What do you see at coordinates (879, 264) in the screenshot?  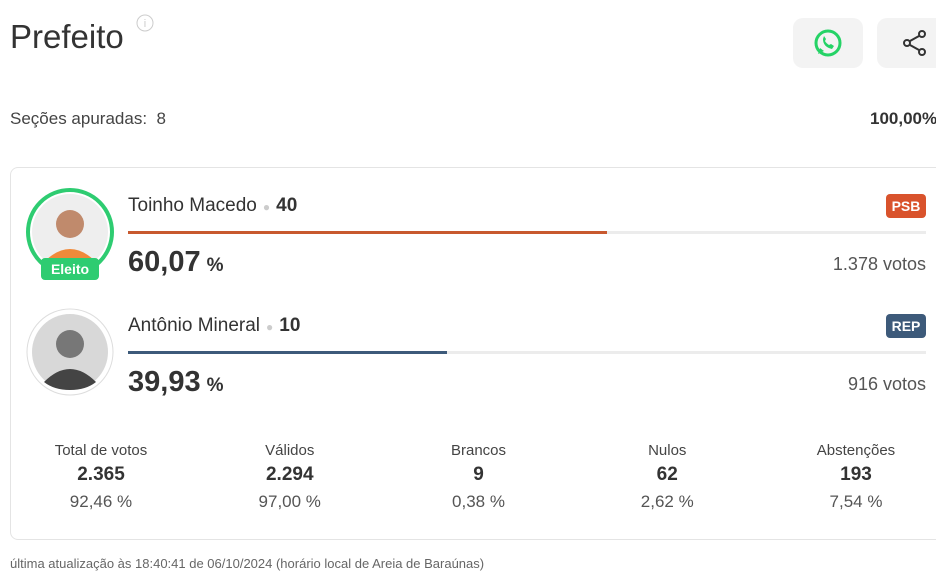 I see `votes: 1.378 votos` at bounding box center [879, 264].